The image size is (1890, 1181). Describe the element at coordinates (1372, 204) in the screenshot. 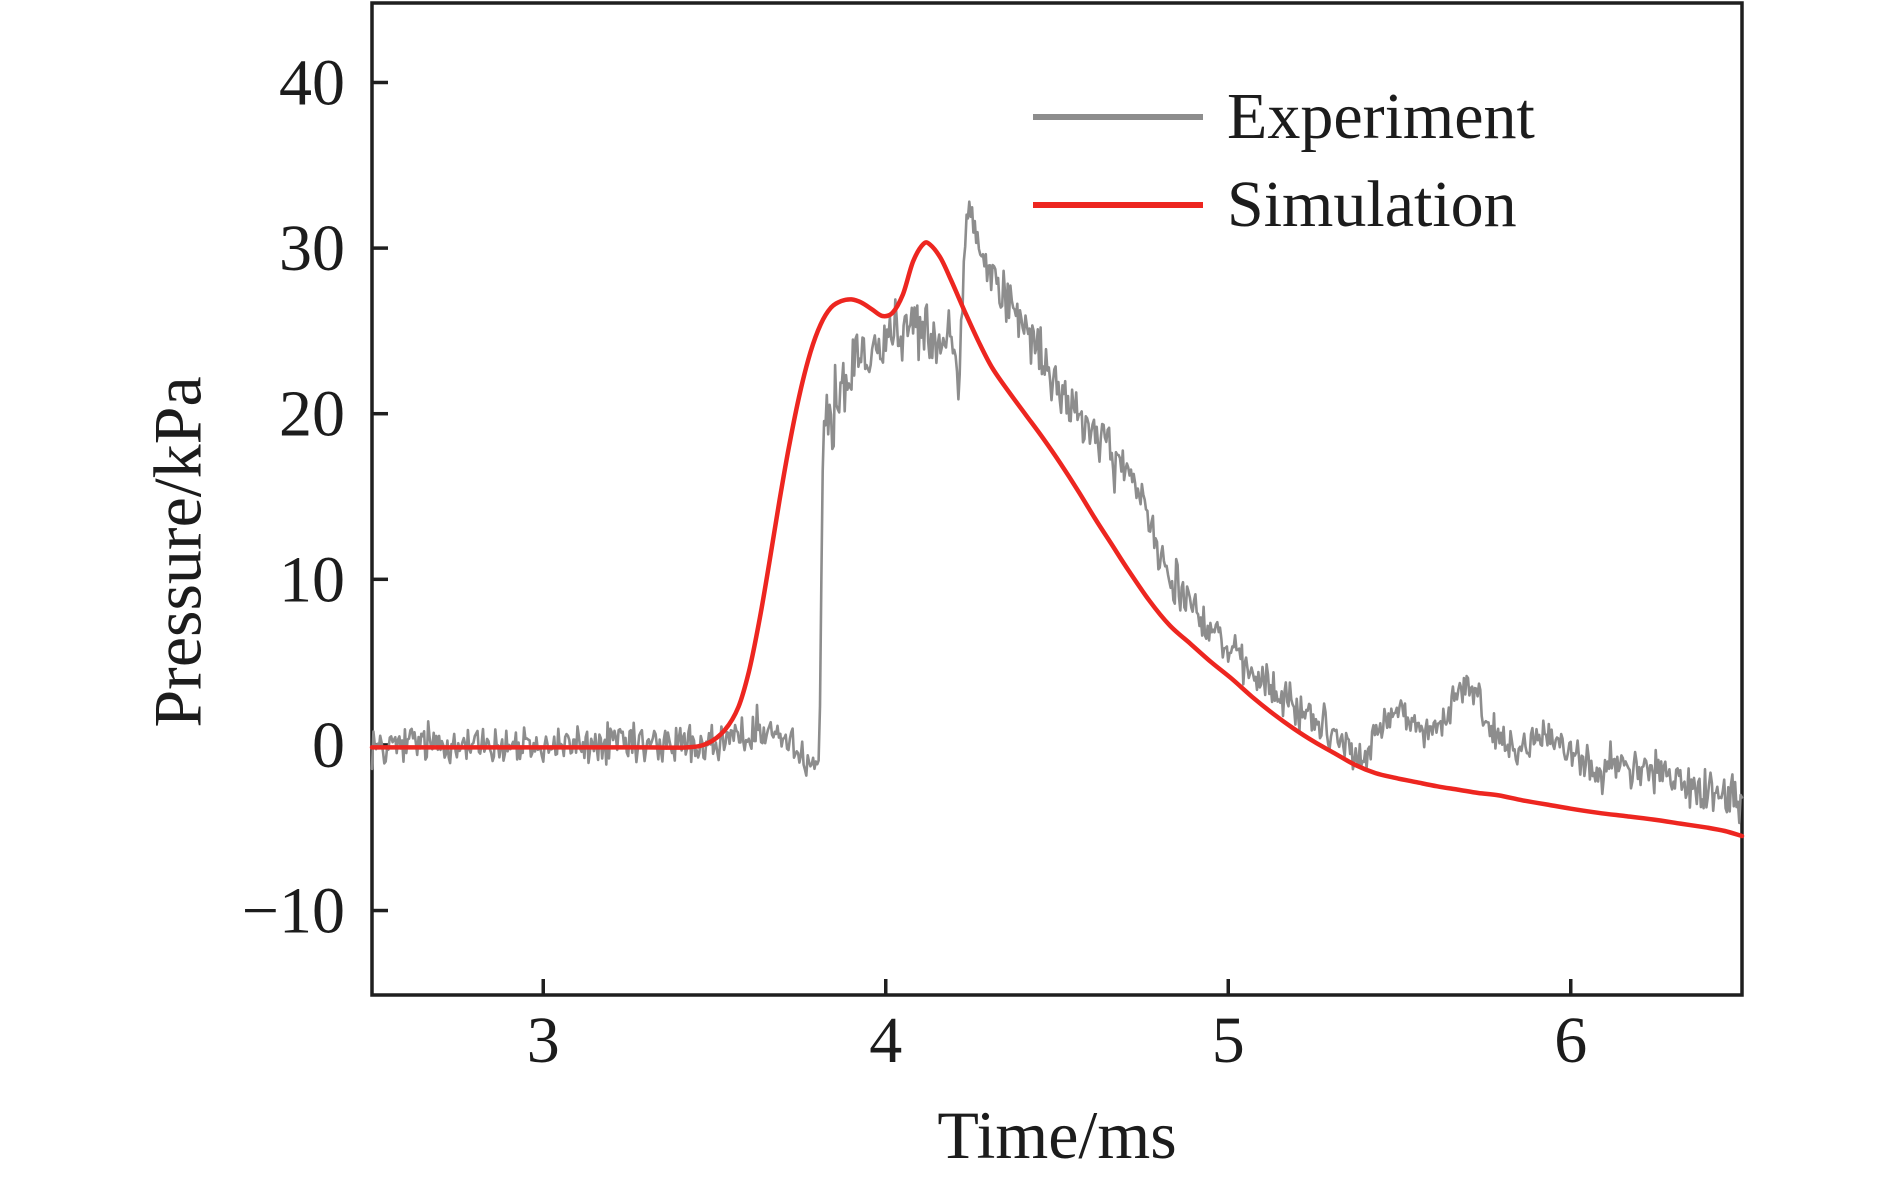

I see `legend-label-simulation: Simulation` at that location.